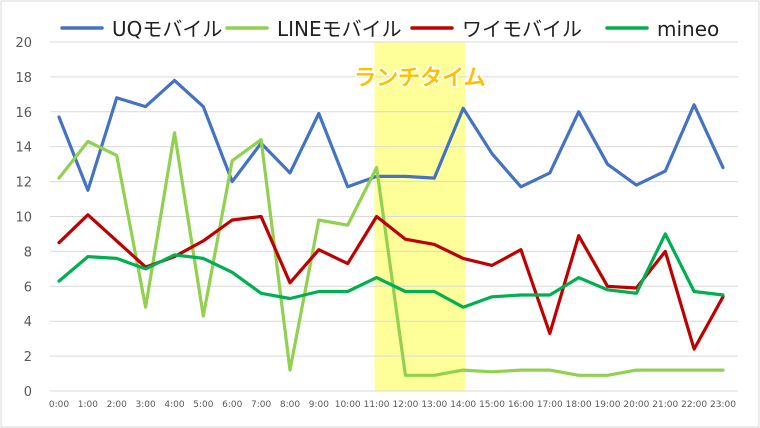 Image resolution: width=760 pixels, height=428 pixels. I want to click on legend-label-2: ワイモバイル, so click(522, 29).